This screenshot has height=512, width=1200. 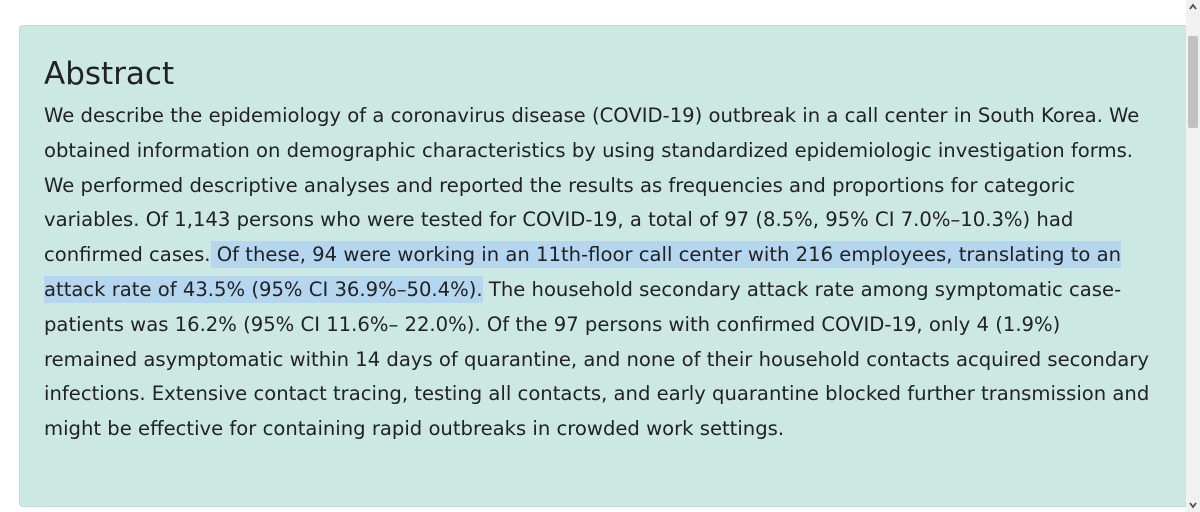 I want to click on scroll-up-arrow, so click(x=1193, y=7).